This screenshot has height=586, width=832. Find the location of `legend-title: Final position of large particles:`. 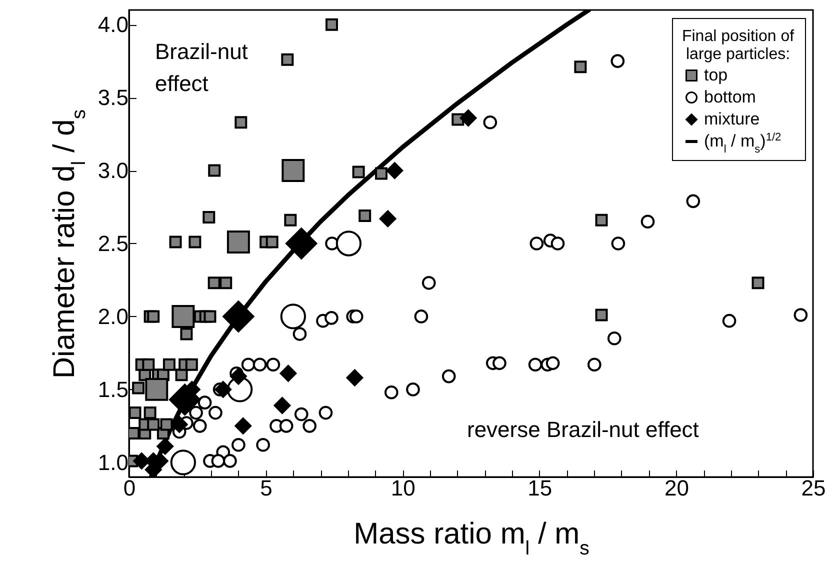

legend-title: Final position of large particles: is located at coordinates (738, 45).